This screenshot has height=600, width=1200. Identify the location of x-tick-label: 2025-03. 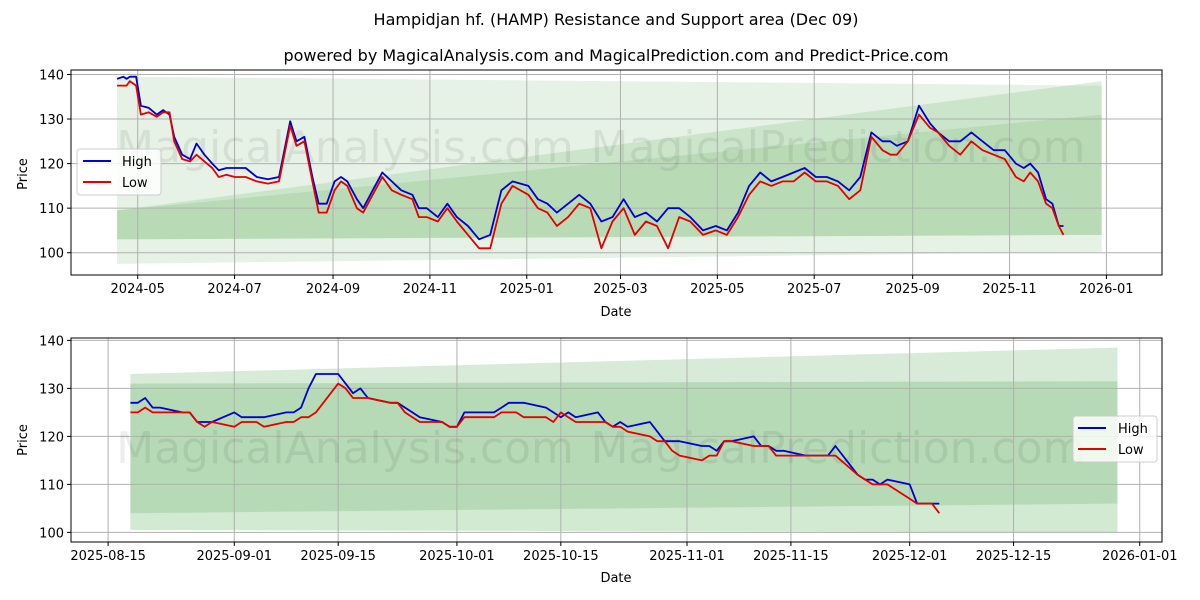
(620, 289).